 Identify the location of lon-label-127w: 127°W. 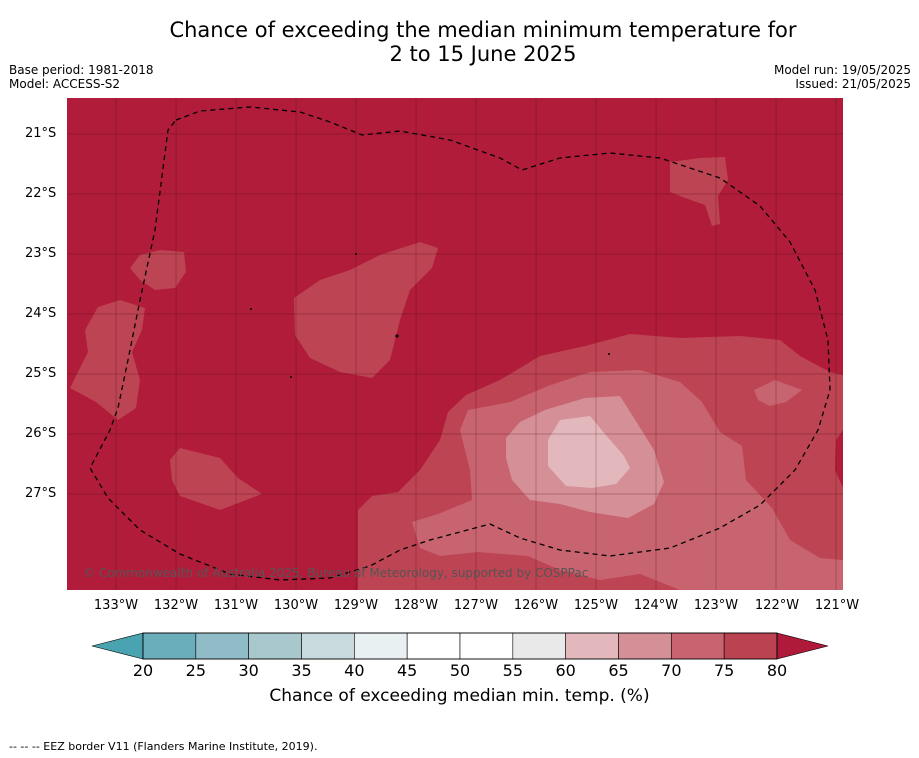
(476, 605).